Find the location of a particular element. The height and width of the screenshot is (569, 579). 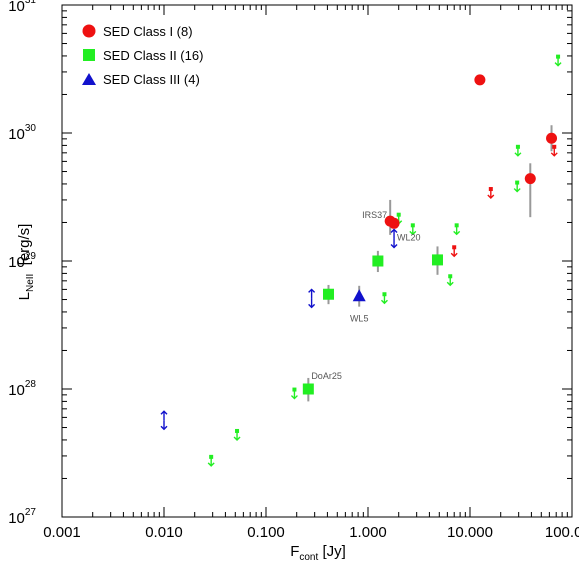

legend-marker-class-ii is located at coordinates (89, 55).